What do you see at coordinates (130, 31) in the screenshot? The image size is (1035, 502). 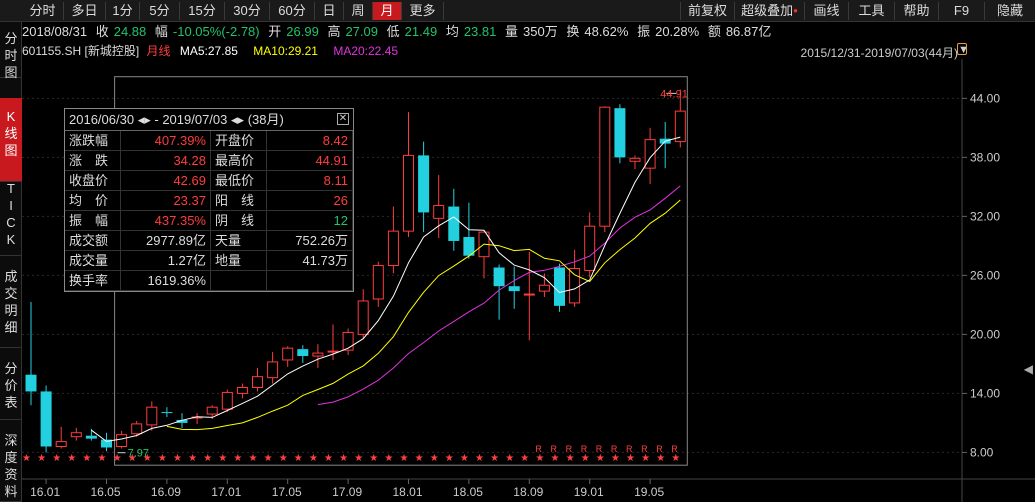 I see `close-value: 24.88` at bounding box center [130, 31].